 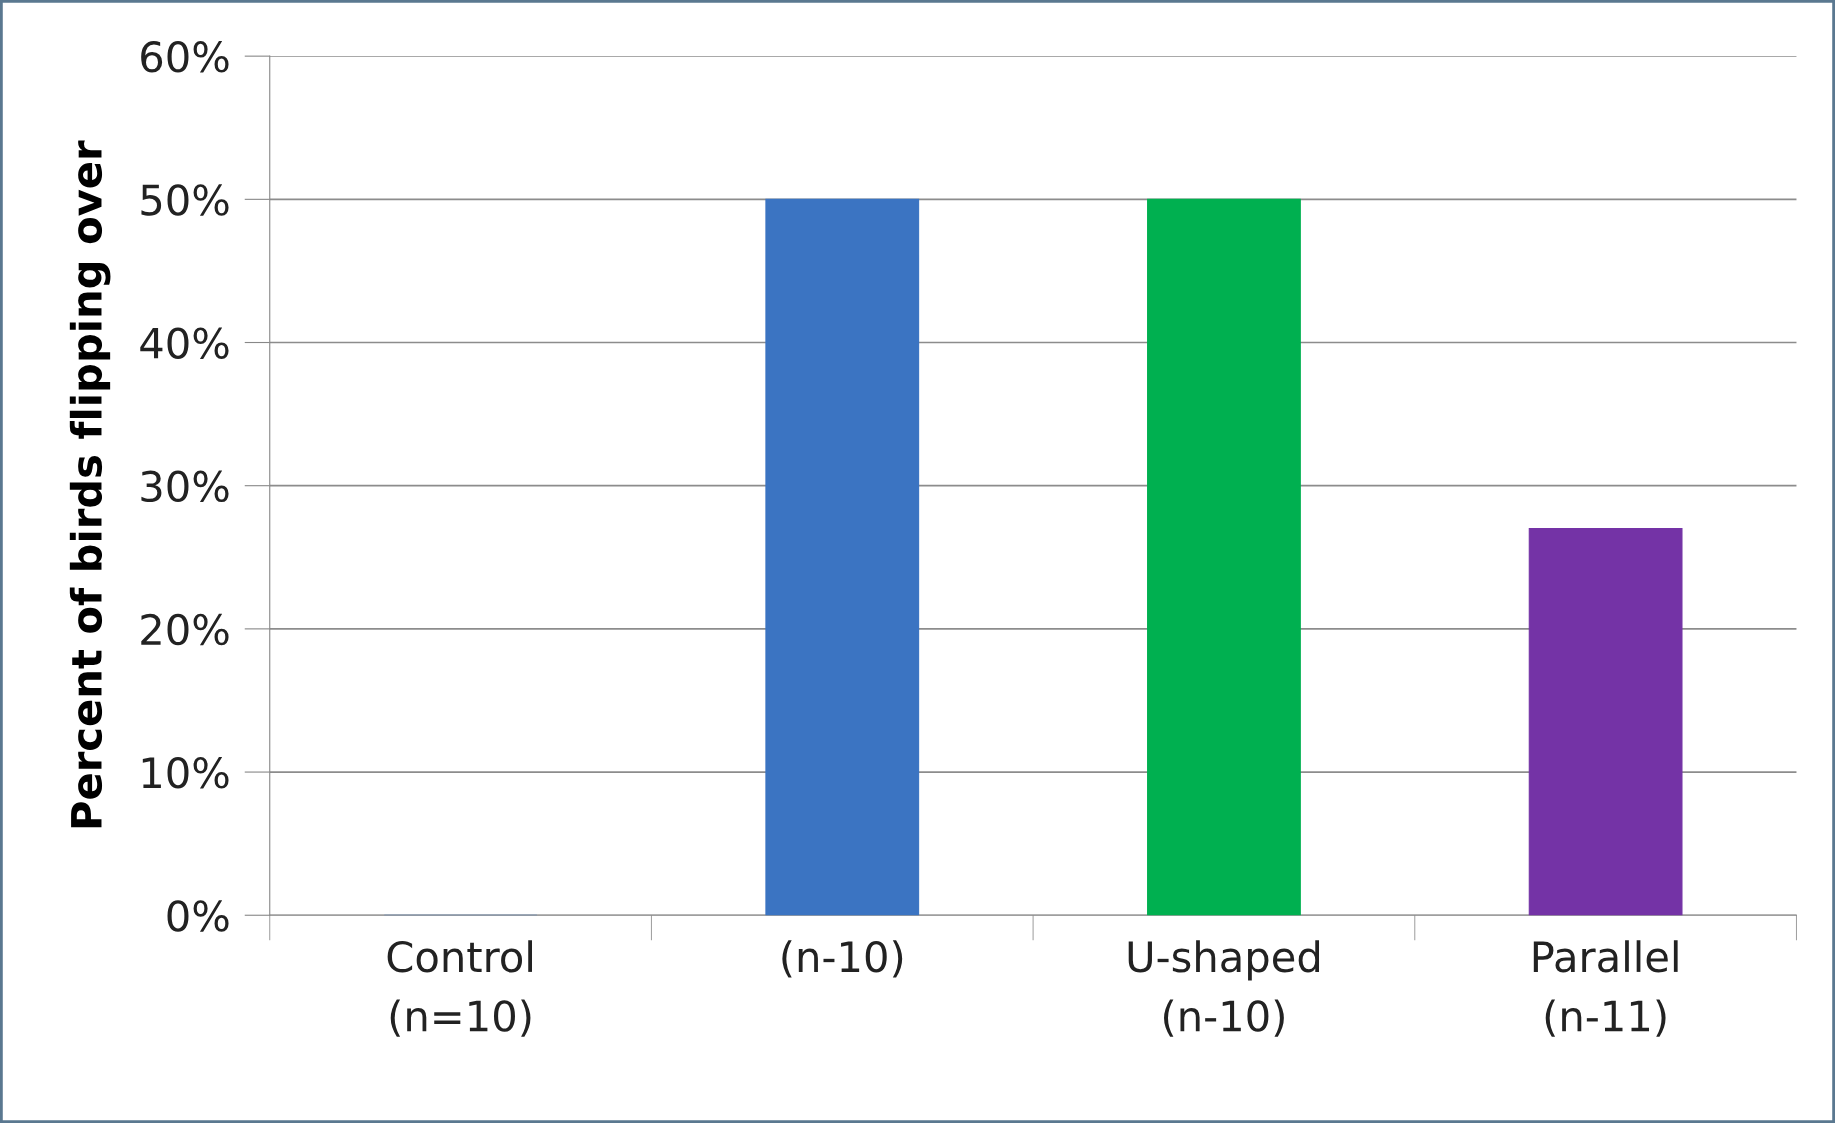 What do you see at coordinates (185, 629) in the screenshot?
I see `y-tick-label: 20%` at bounding box center [185, 629].